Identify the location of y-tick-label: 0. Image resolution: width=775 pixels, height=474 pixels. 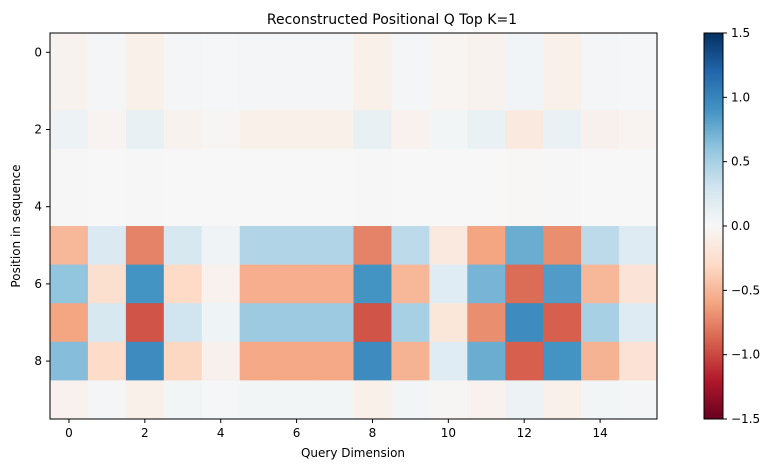
(38, 52).